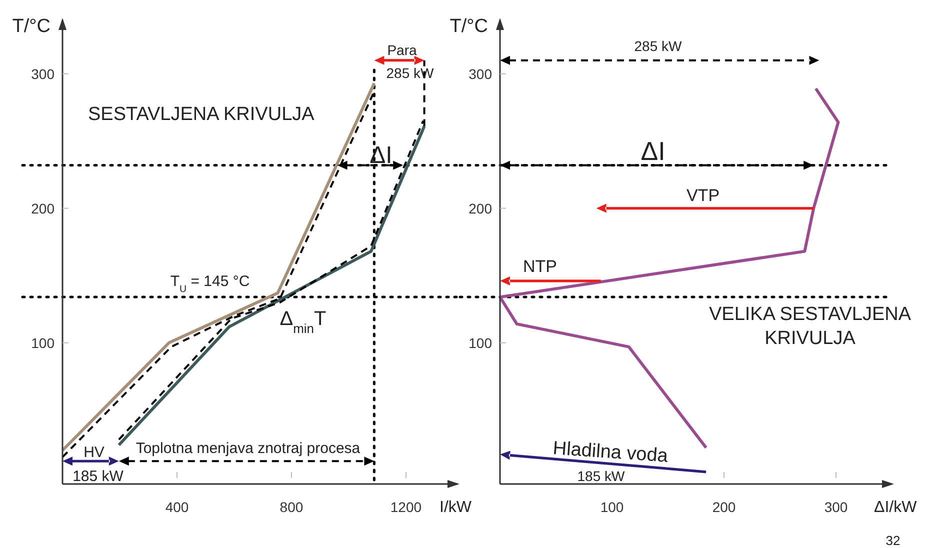  Describe the element at coordinates (836, 507) in the screenshot. I see `x-tick-label: 300` at that location.